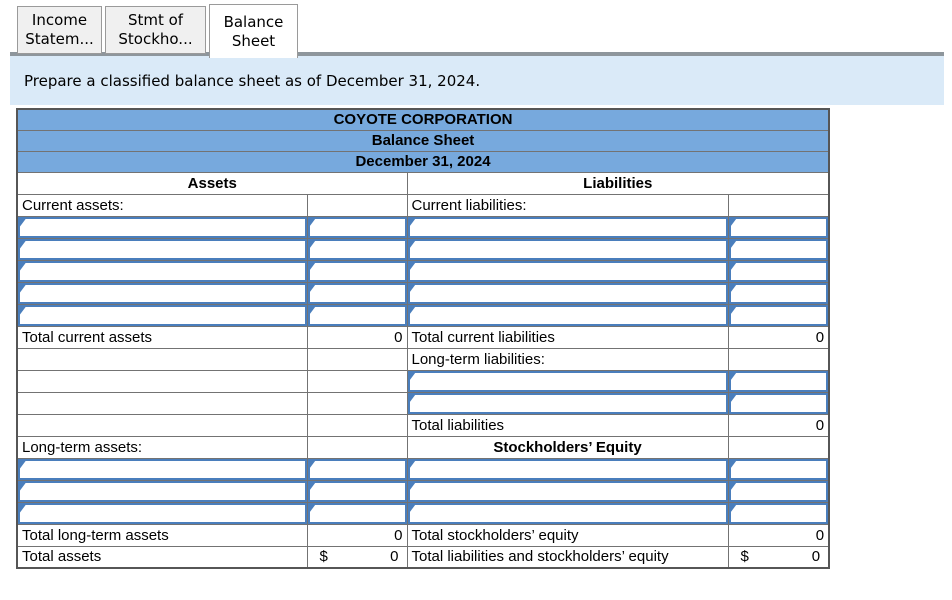 The image size is (952, 600). I want to click on table-row: Long-term liabilities:, so click(423, 359).